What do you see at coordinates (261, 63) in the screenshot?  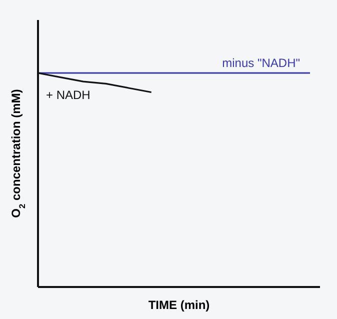 I see `series-label: minus "NADH"` at bounding box center [261, 63].